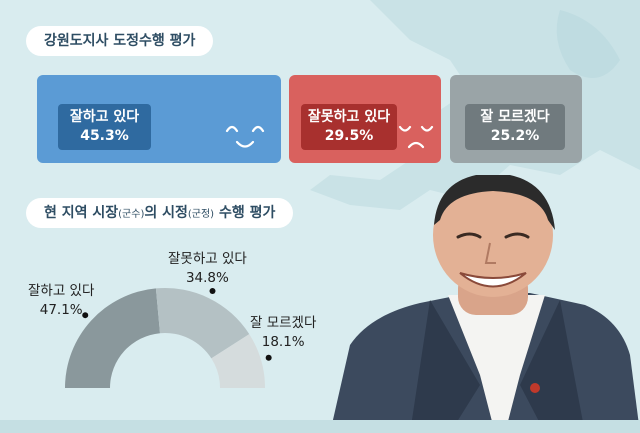  What do you see at coordinates (515, 127) in the screenshot?
I see `card-dont-know-label-box: 잘 모르겠다 25.2%` at bounding box center [515, 127].